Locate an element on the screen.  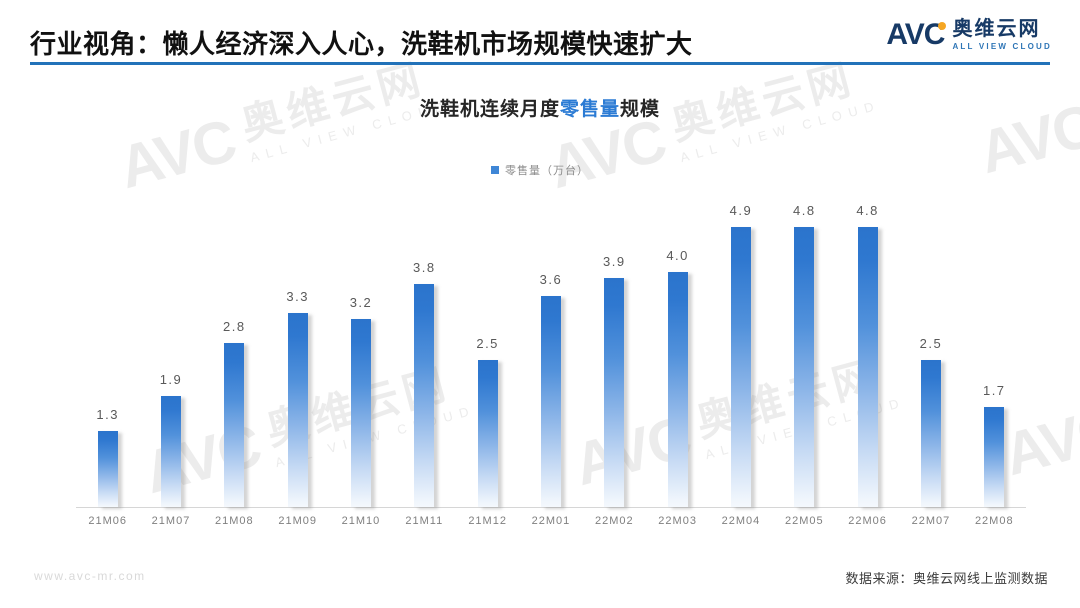
x-axis-tick-label: 22M03 is located at coordinates (677, 521).